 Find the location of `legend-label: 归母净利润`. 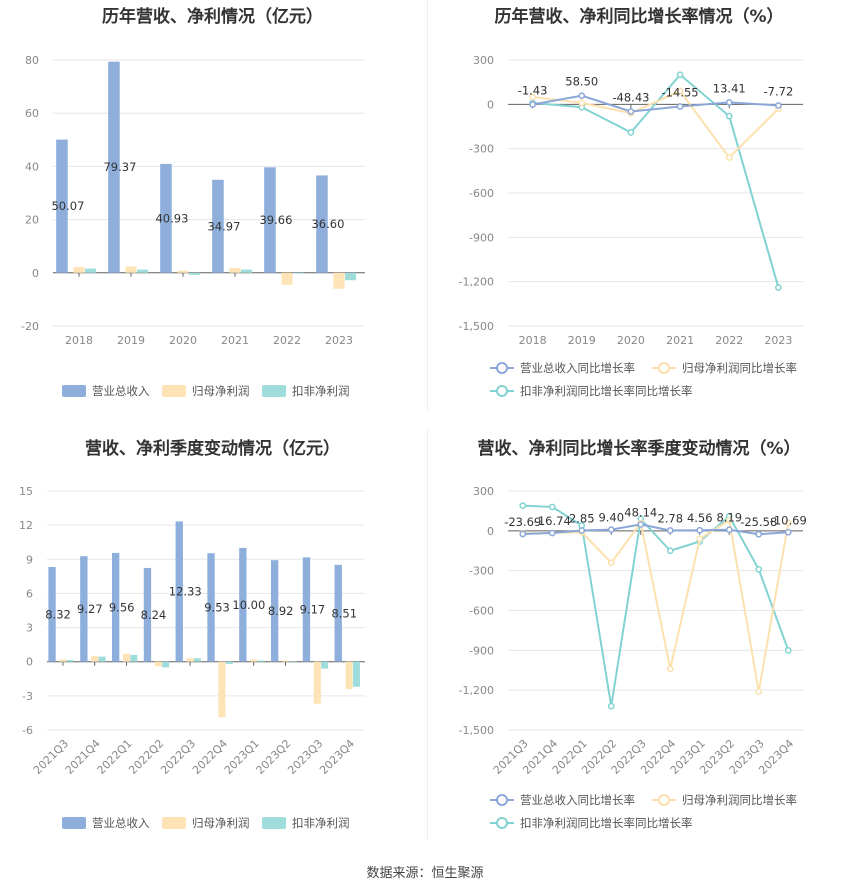

legend-label: 归母净利润 is located at coordinates (221, 823).